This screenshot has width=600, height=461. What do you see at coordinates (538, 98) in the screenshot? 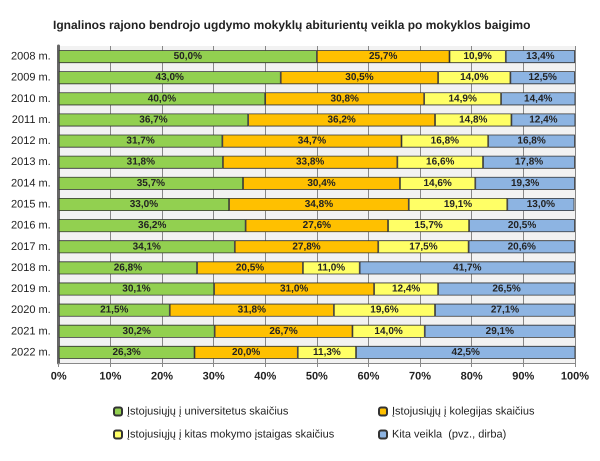
I see `data-label: 14,4%` at bounding box center [538, 98].